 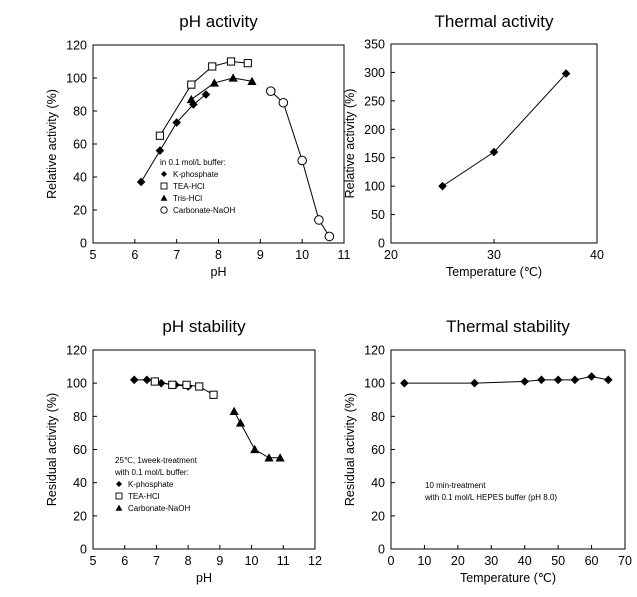 What do you see at coordinates (494, 21) in the screenshot?
I see `chart-title: Thermal activity` at bounding box center [494, 21].